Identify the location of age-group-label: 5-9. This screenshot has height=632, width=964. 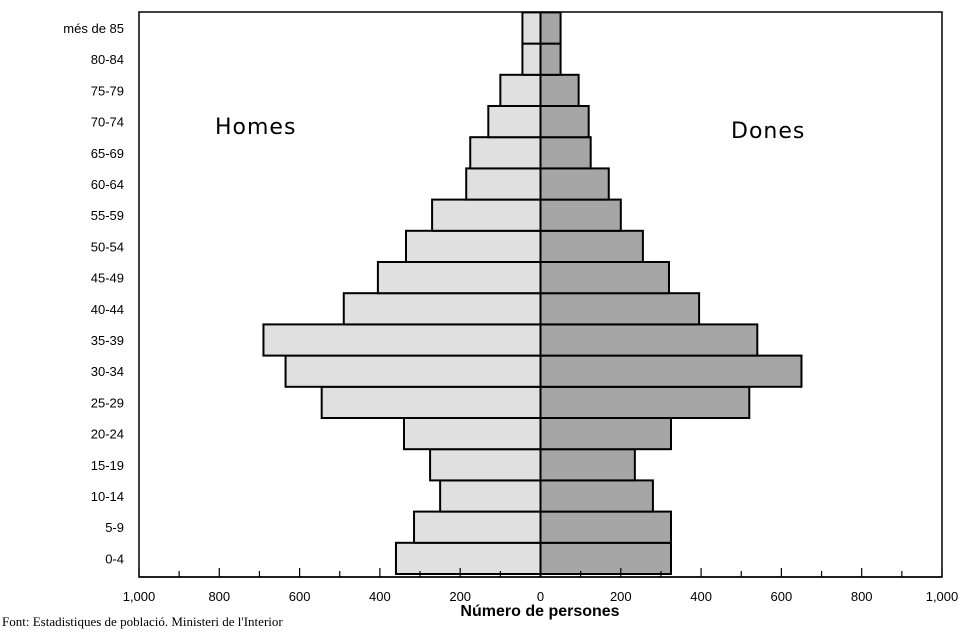
(114, 527).